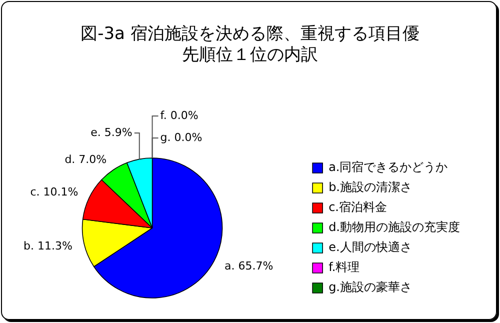 This screenshot has height=323, width=500. I want to click on legend-label: e.人間の快適さ, so click(370, 247).